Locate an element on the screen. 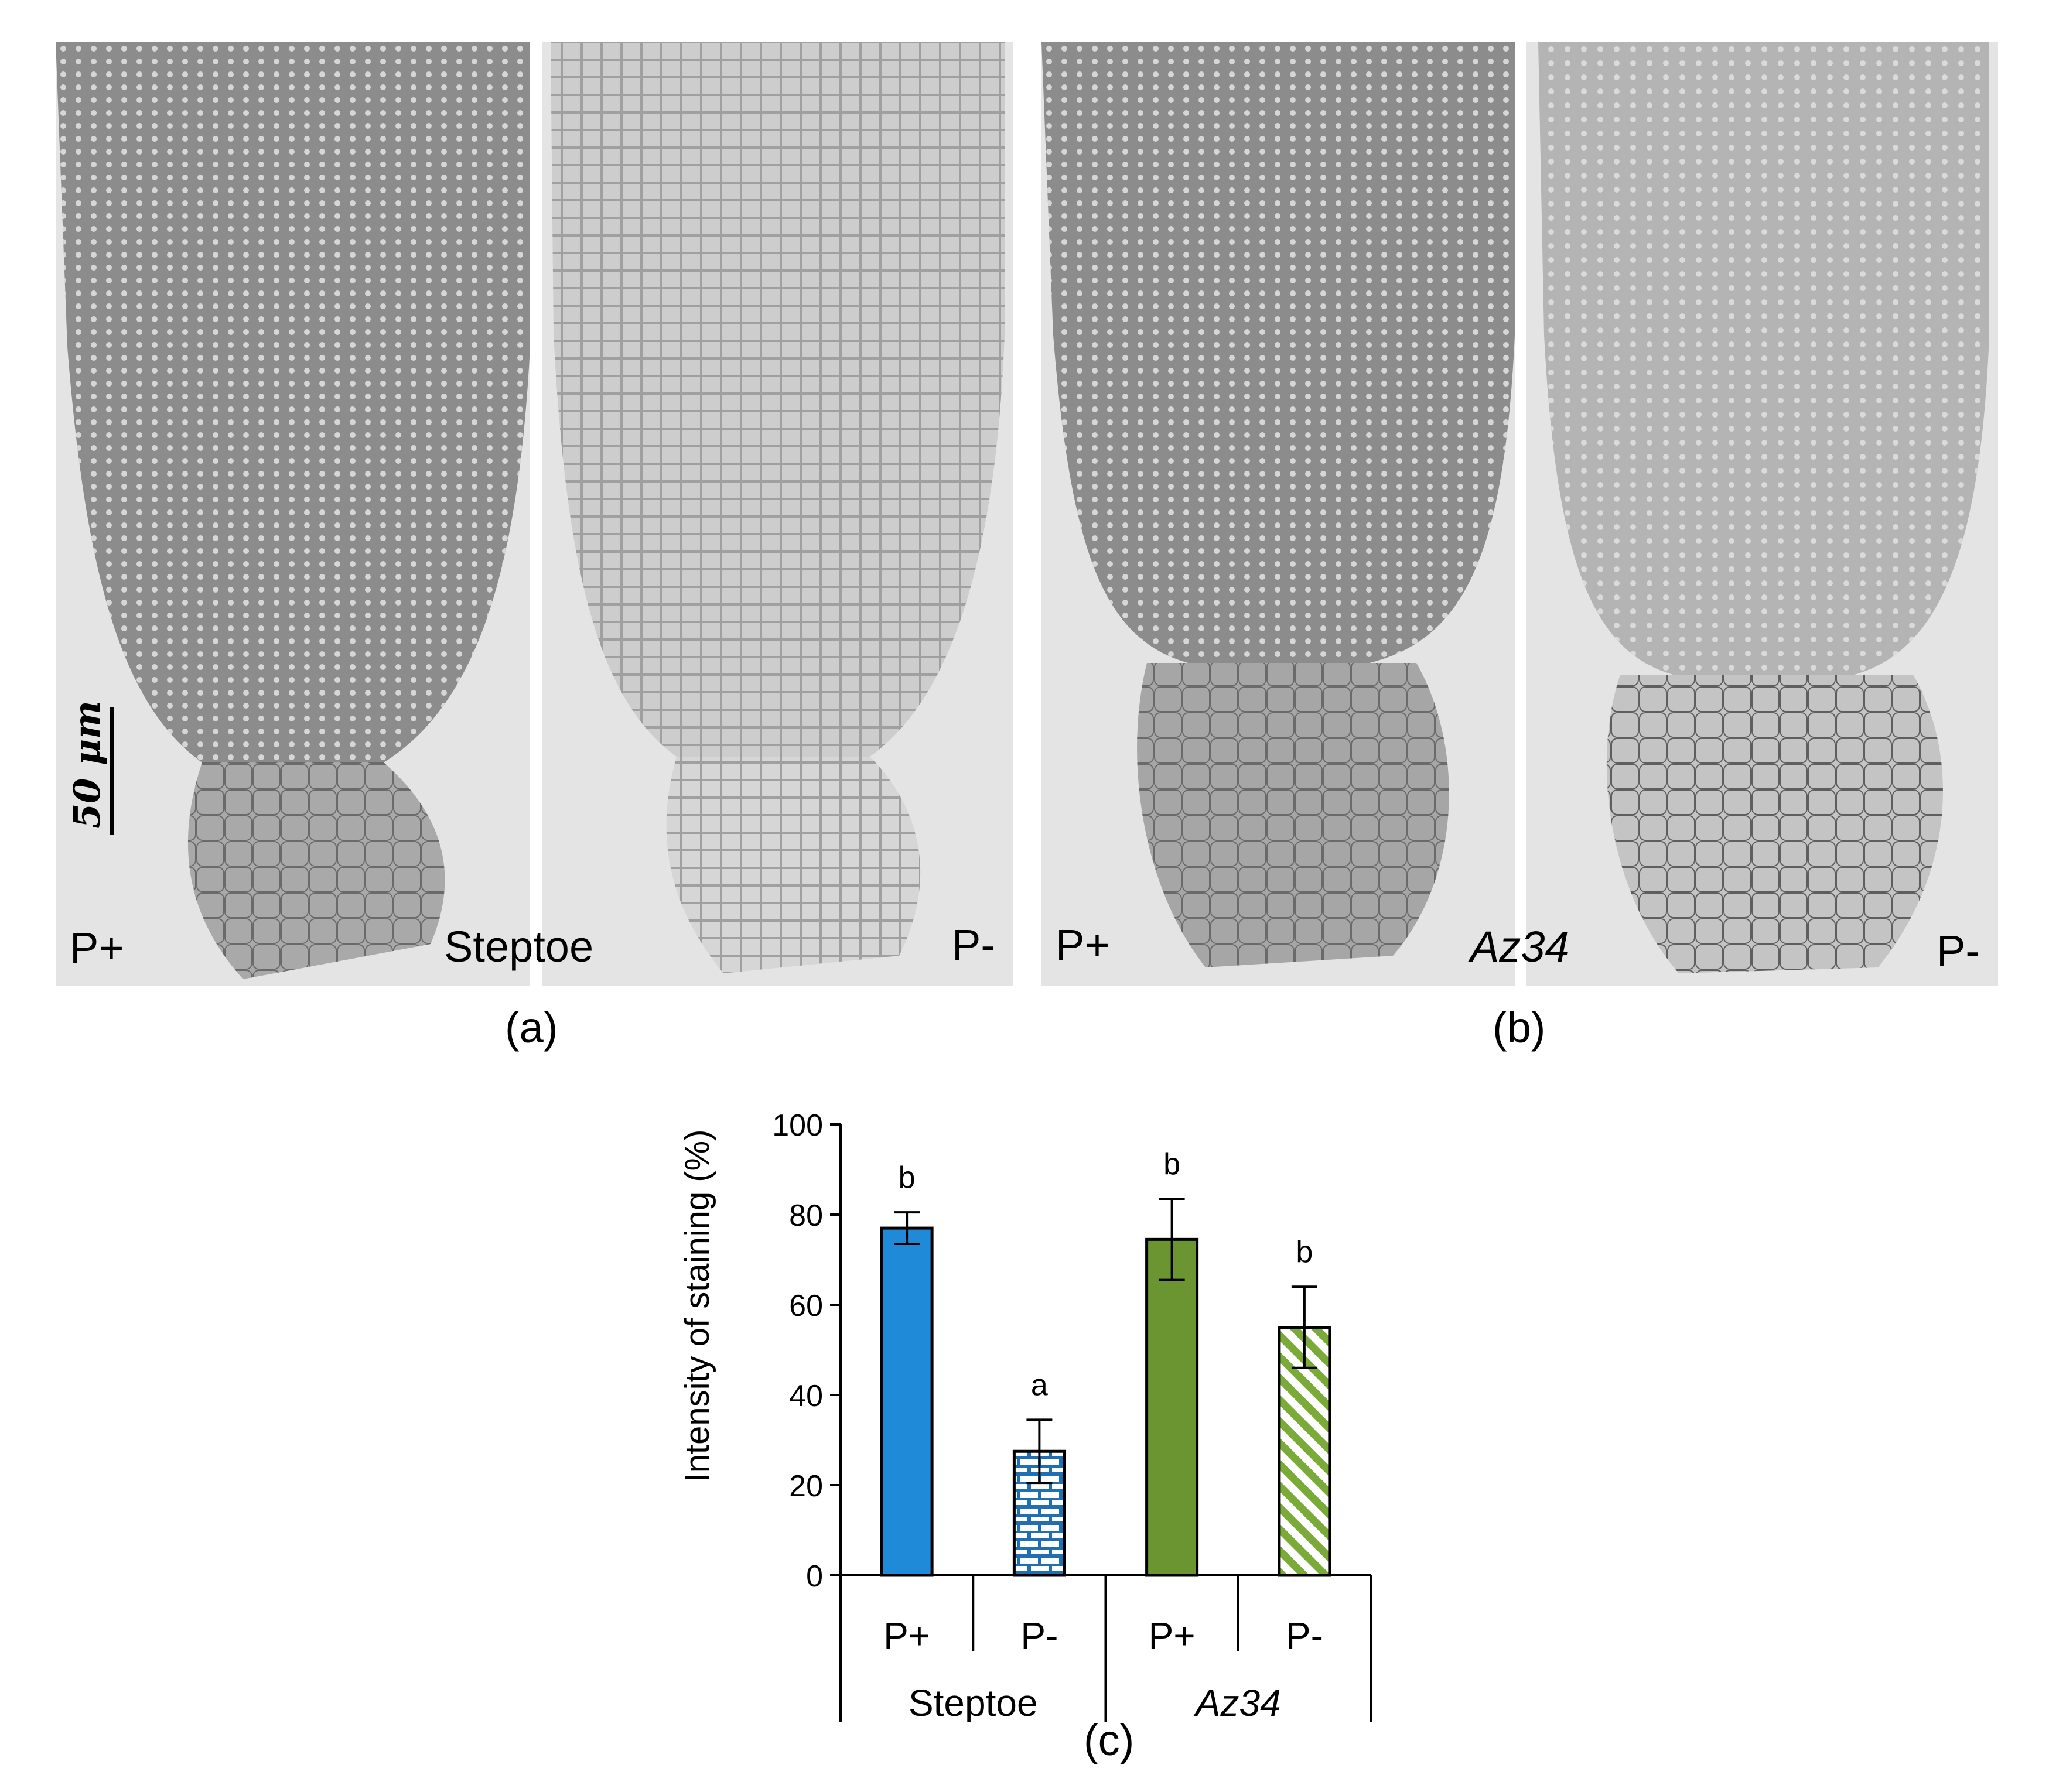 This screenshot has height=1792, width=2049. caption-c: (c) is located at coordinates (1110, 1740).